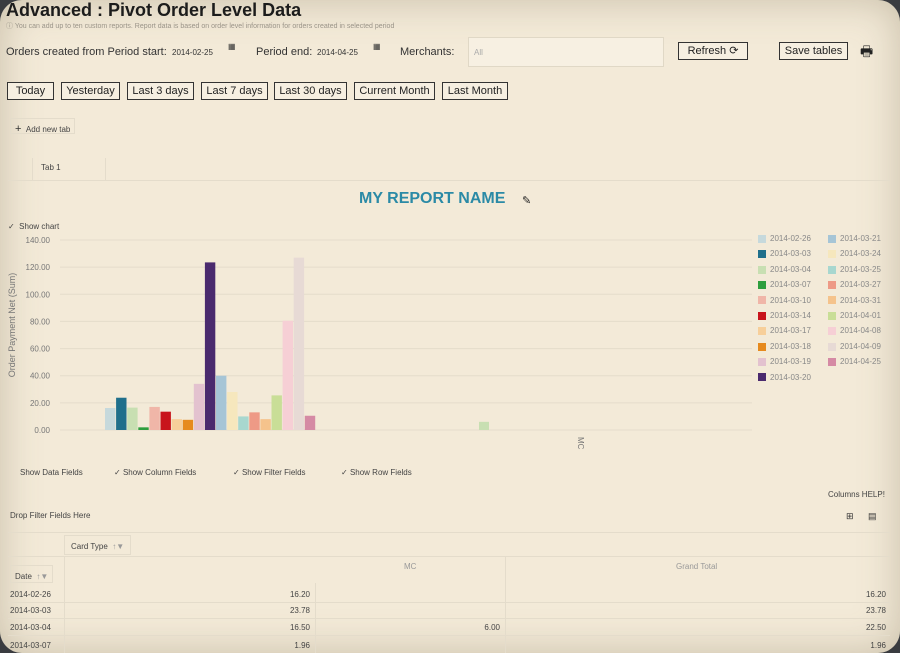 This screenshot has width=900, height=653. I want to click on legend-item: 2014-03-21, so click(854, 238).